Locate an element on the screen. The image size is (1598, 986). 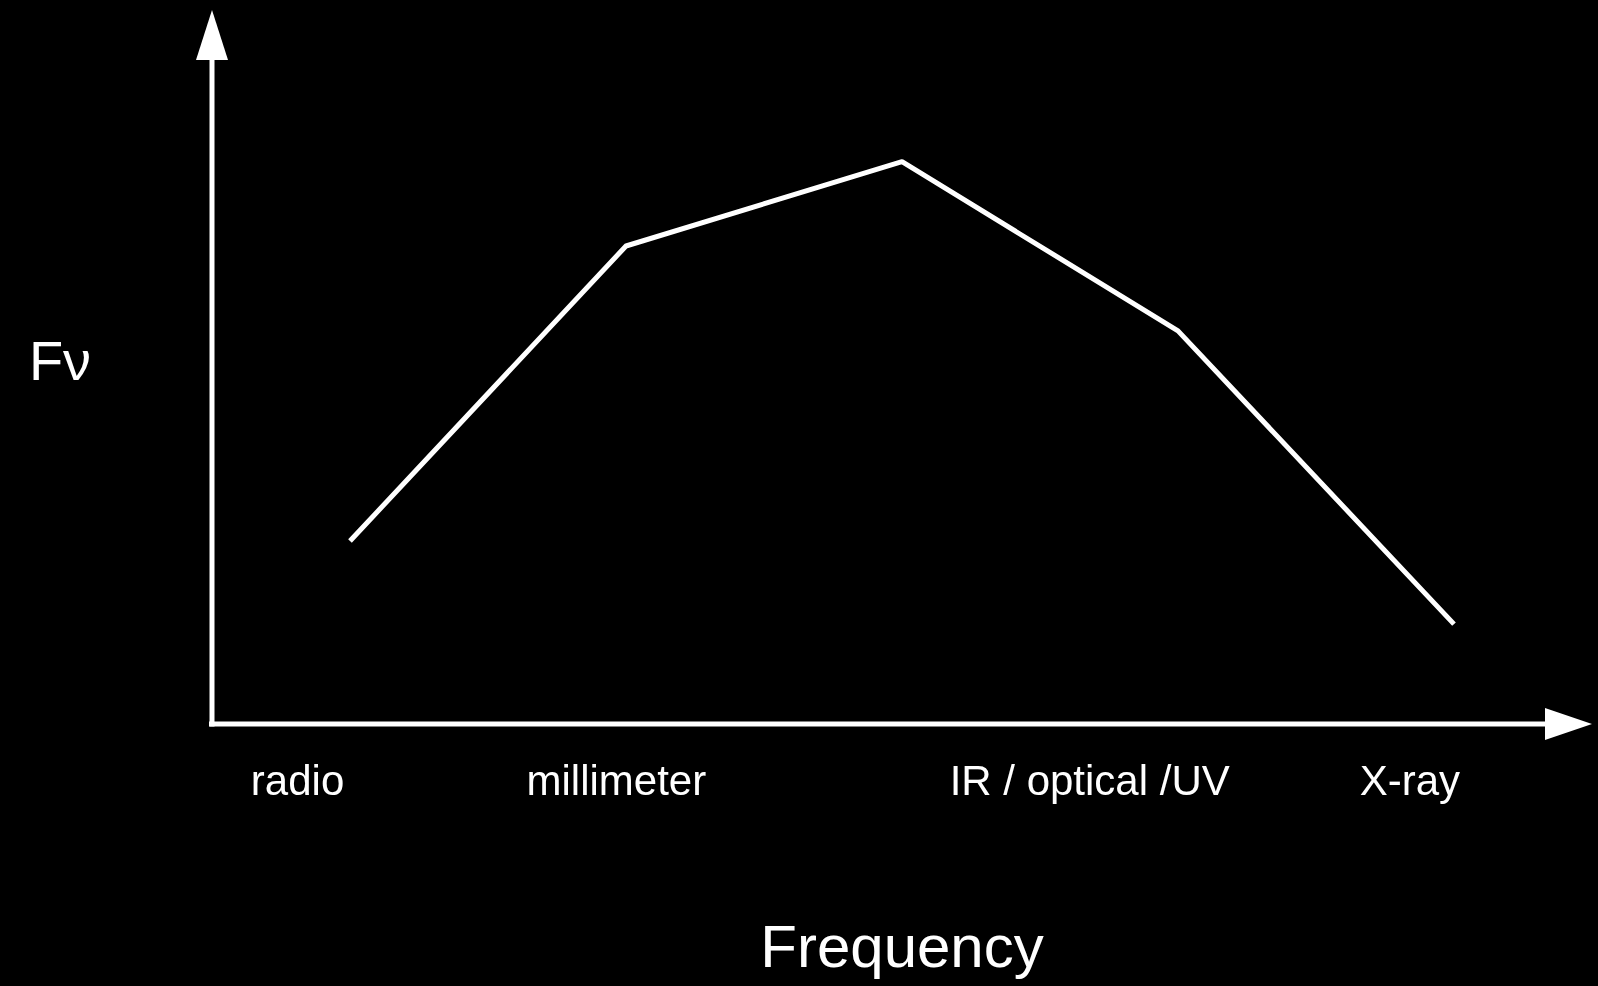
text: radio is located at coordinates (297, 781).